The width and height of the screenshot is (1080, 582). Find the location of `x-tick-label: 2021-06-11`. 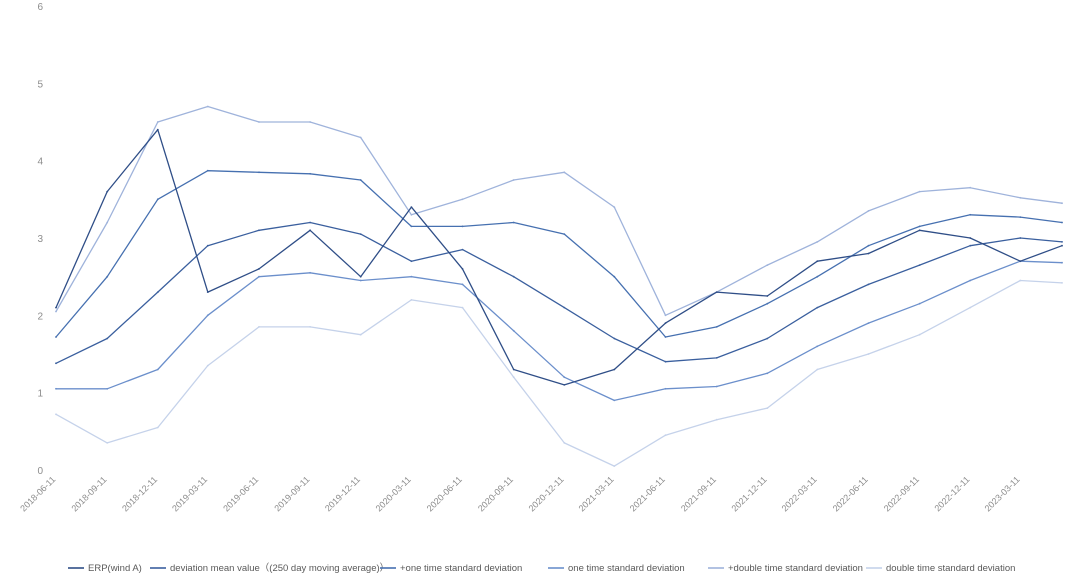

x-tick-label: 2021-06-11 is located at coordinates (647, 493).